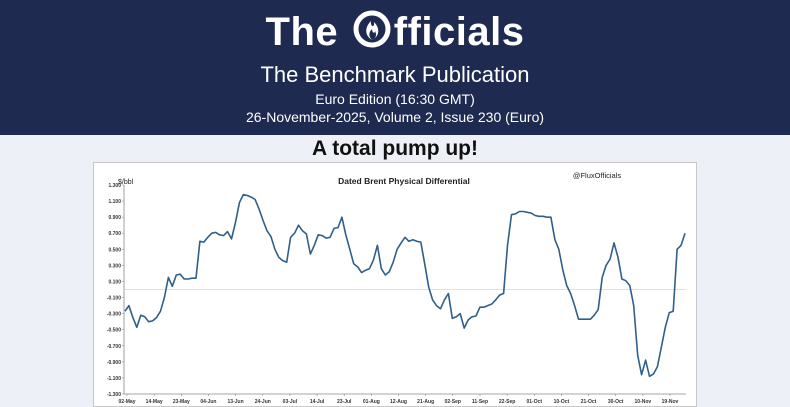 The width and height of the screenshot is (790, 407). I want to click on y-tick-label: -1.300, so click(114, 395).